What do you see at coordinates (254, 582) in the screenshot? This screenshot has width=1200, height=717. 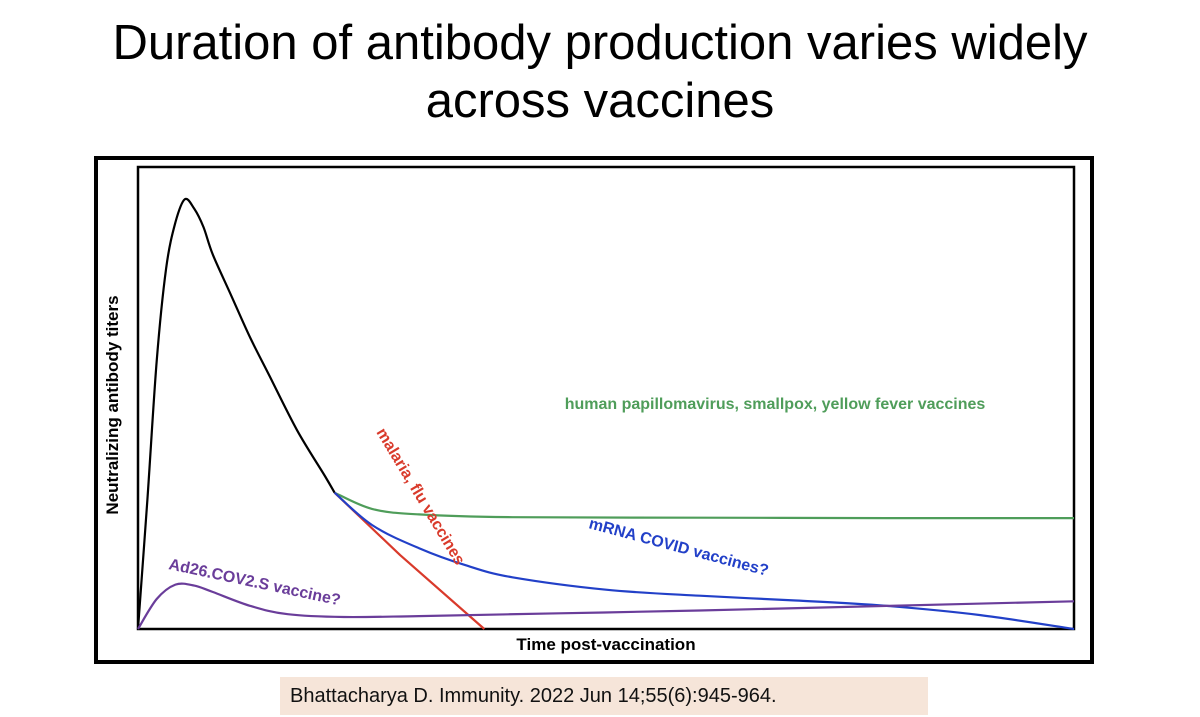 I see `annotation-ad26: Ad26.COV2.S vaccine?` at bounding box center [254, 582].